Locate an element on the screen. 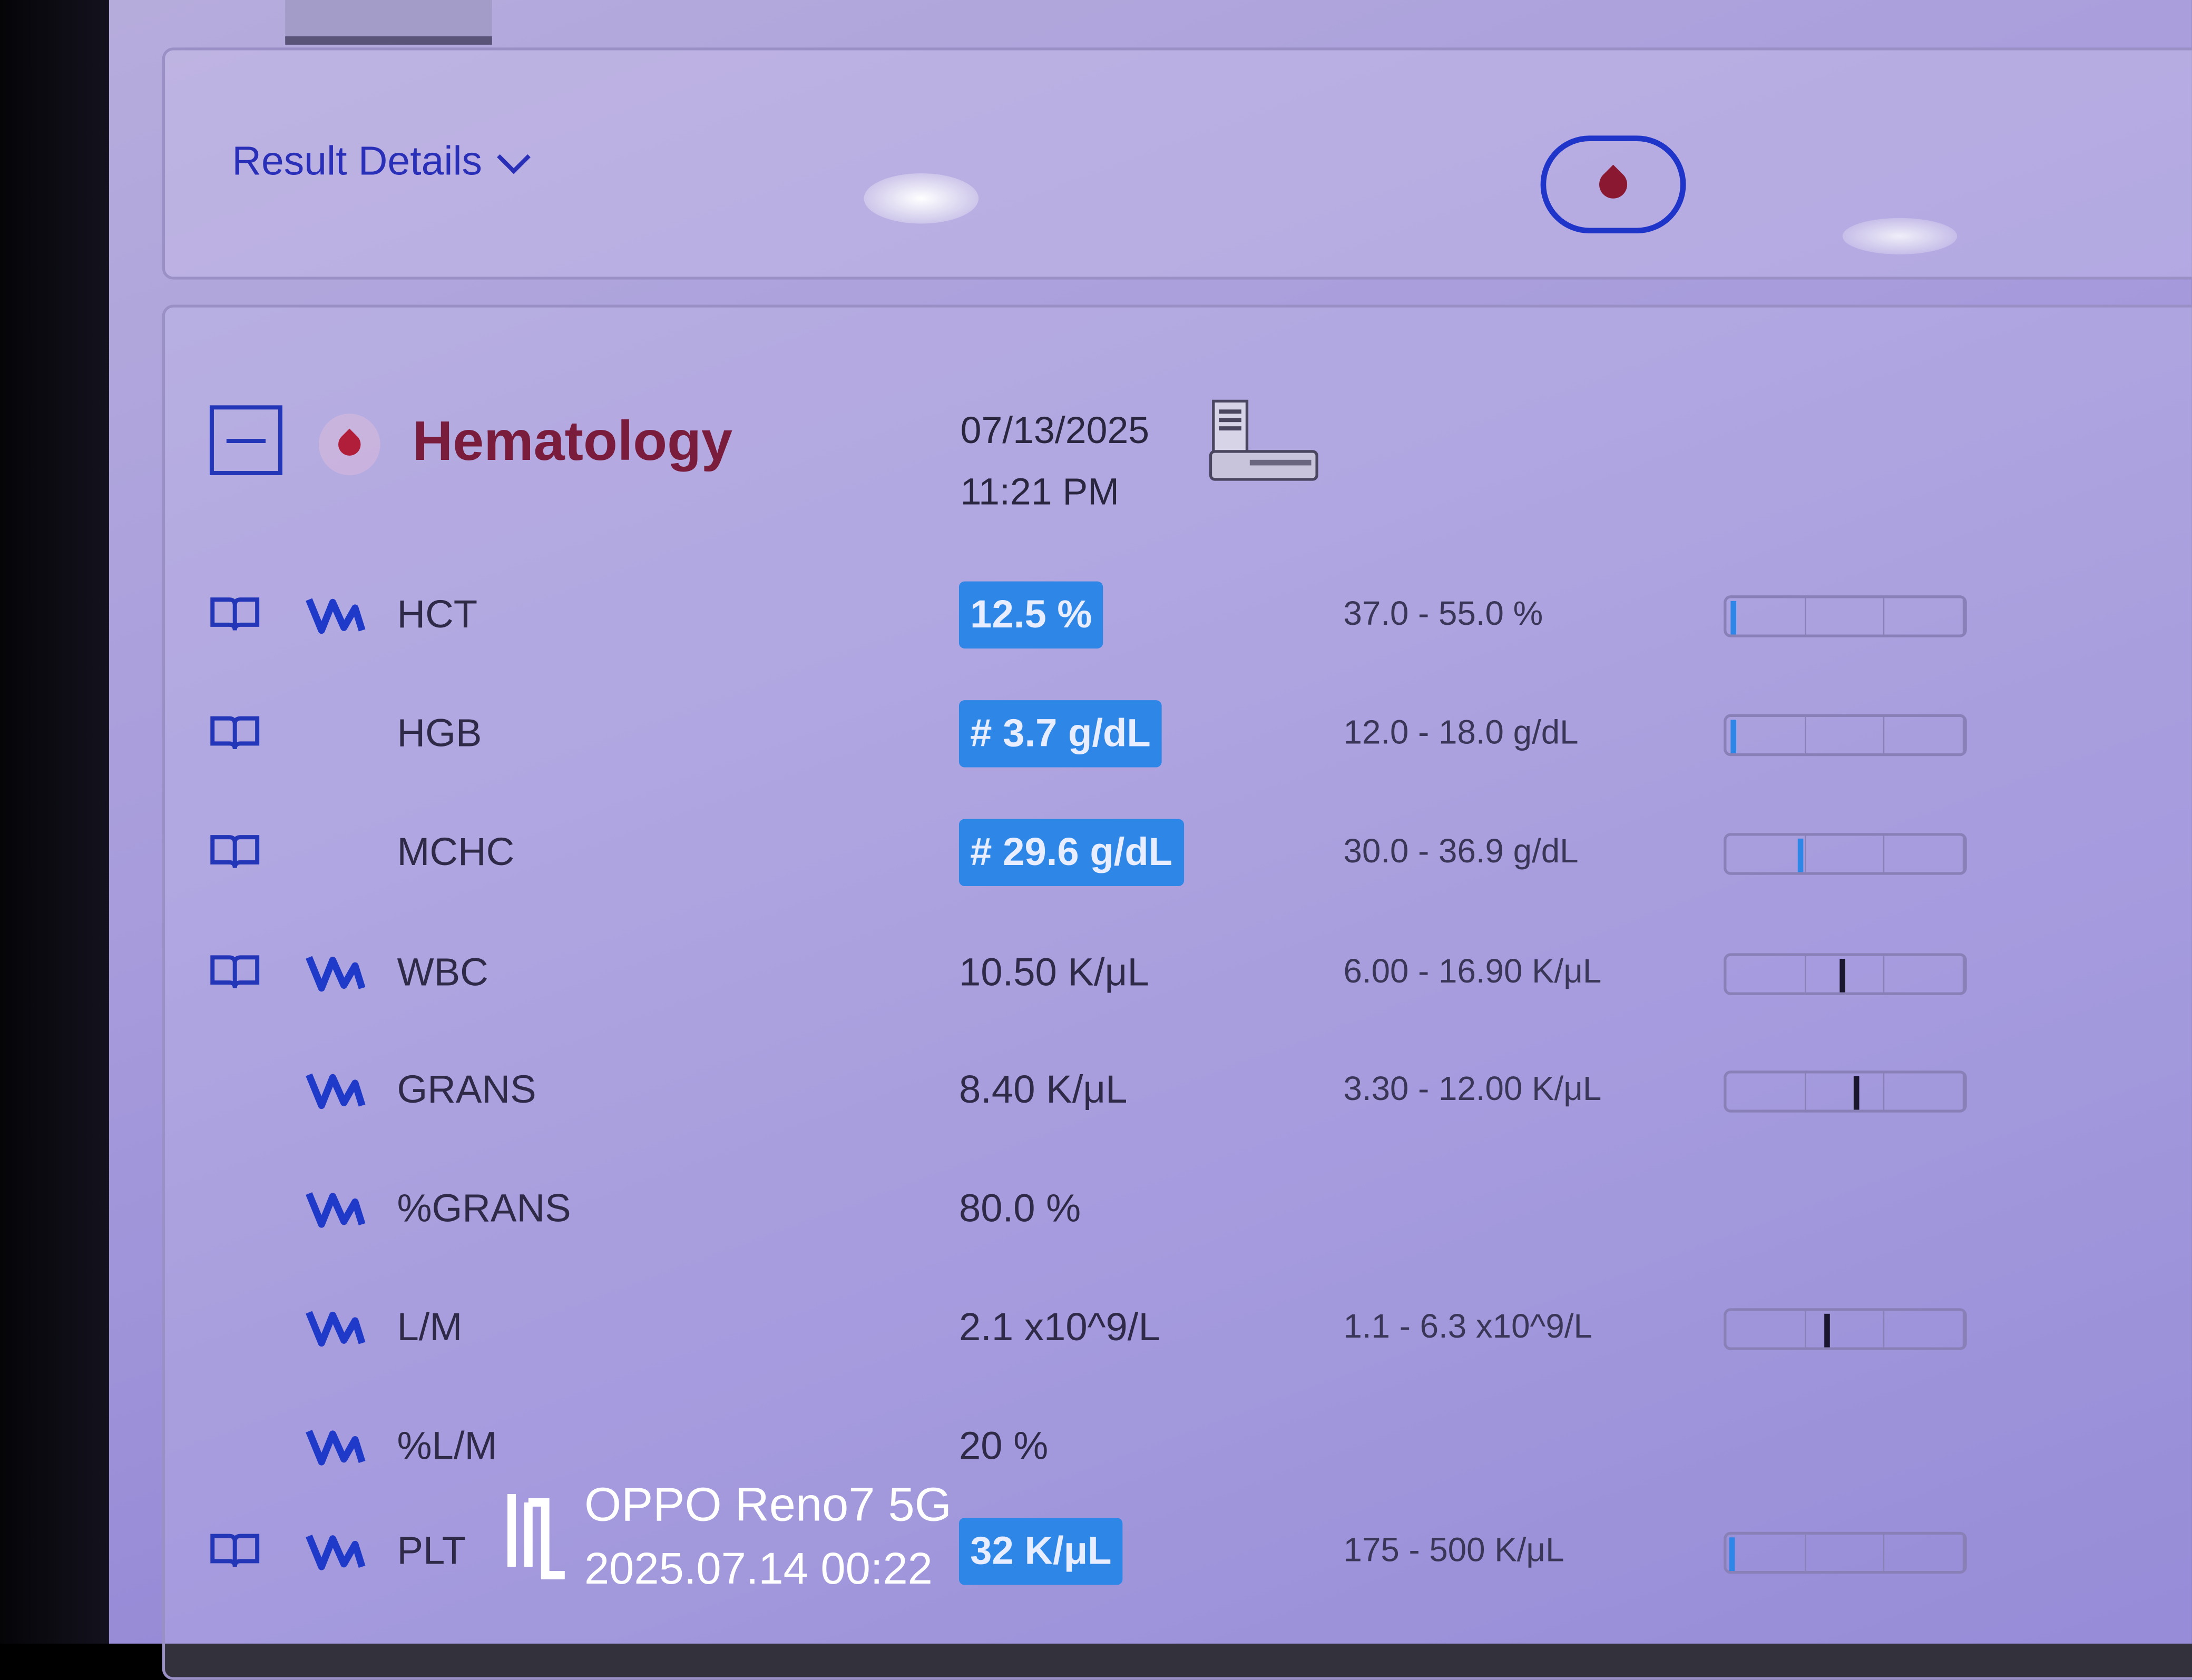  test-name: L/M is located at coordinates (430, 1327).